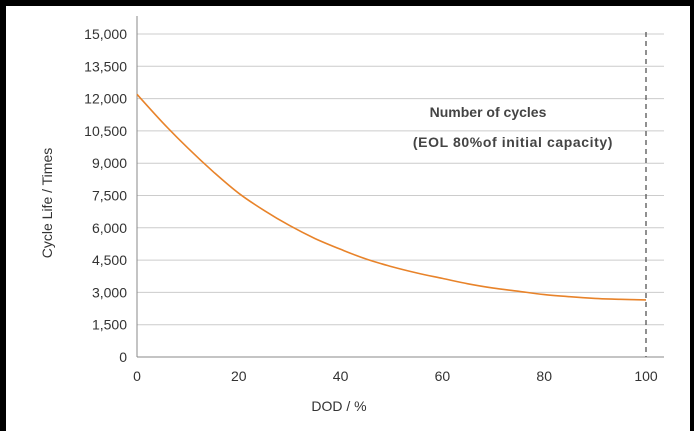 The width and height of the screenshot is (694, 431). Describe the element at coordinates (544, 376) in the screenshot. I see `x-tick-label-4: 80` at that location.